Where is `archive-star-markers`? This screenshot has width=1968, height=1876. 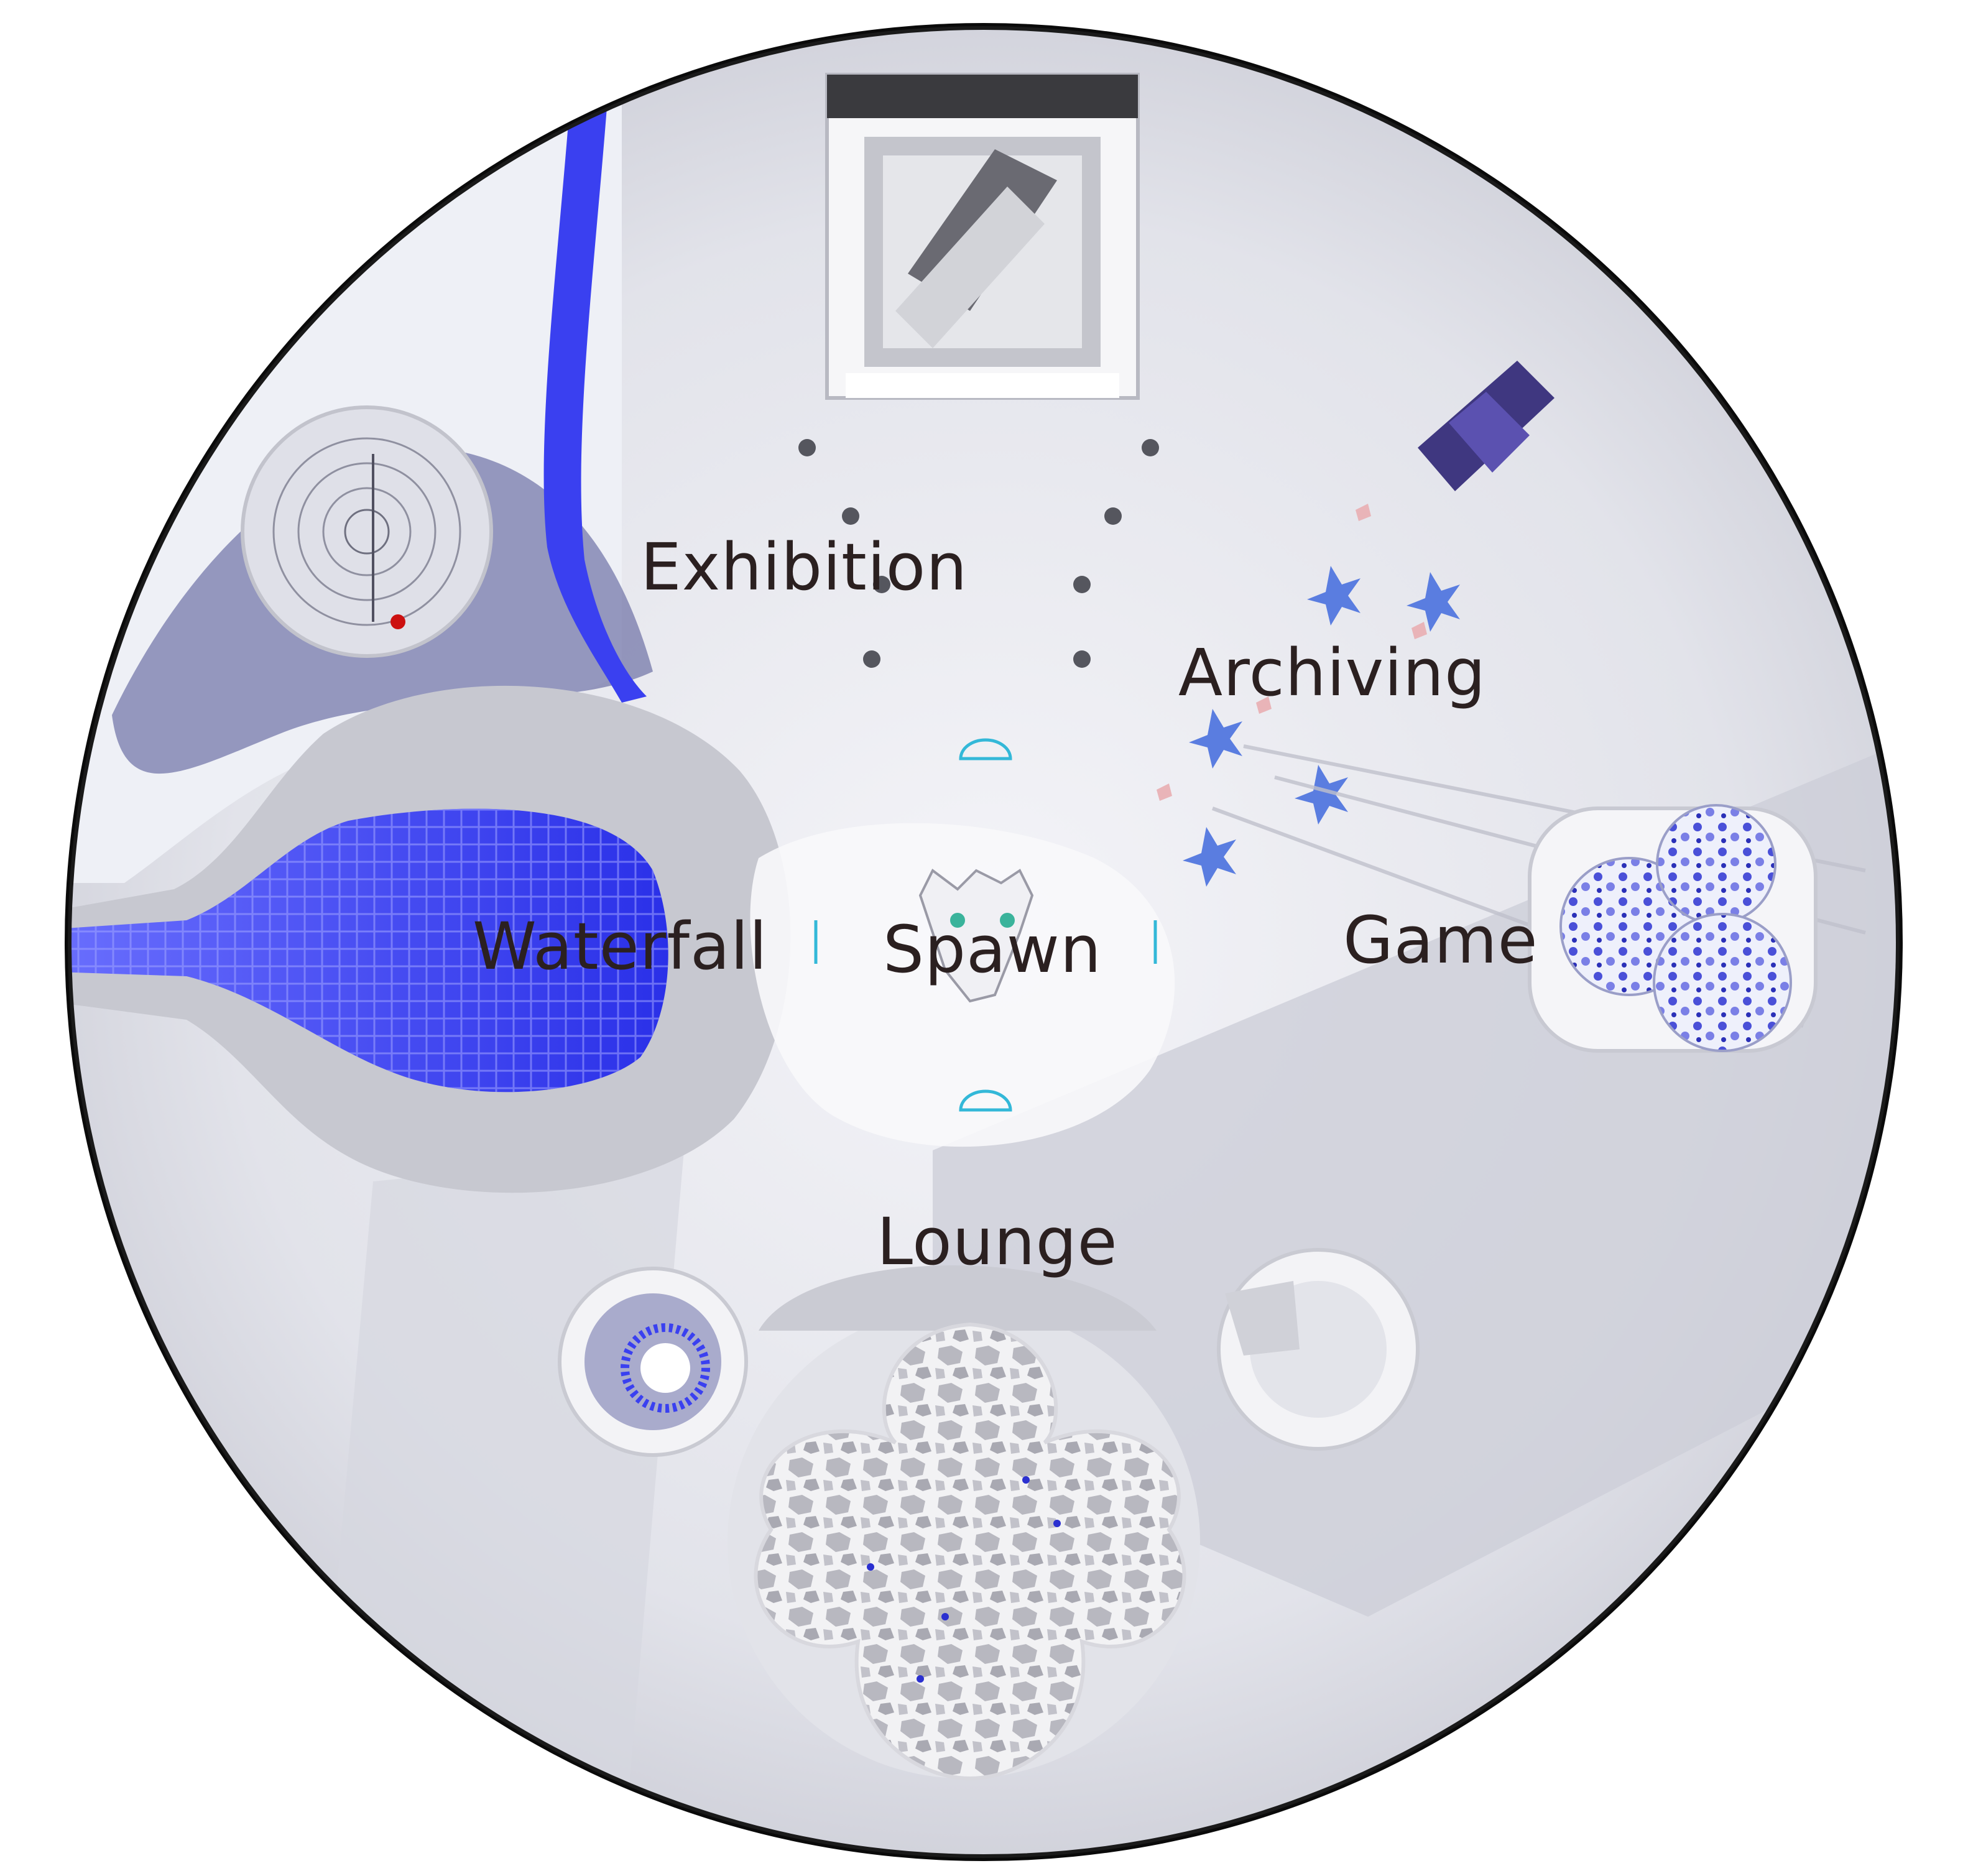
archive-star-markers is located at coordinates (1321, 726).